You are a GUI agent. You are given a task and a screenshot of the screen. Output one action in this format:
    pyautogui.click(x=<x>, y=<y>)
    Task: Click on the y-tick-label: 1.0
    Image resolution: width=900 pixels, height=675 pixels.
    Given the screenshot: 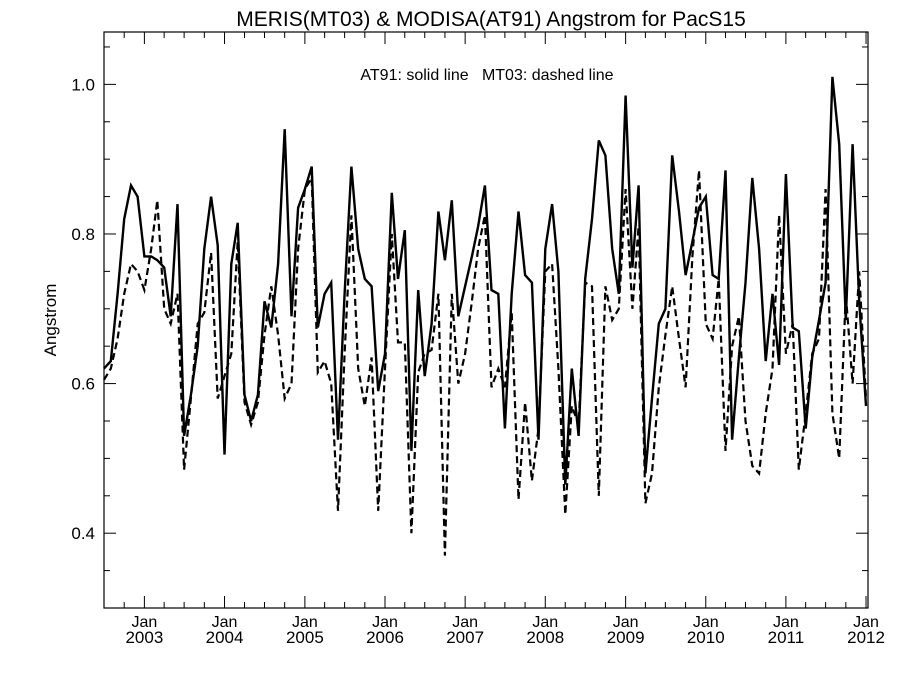 What is the action you would take?
    pyautogui.click(x=83, y=84)
    